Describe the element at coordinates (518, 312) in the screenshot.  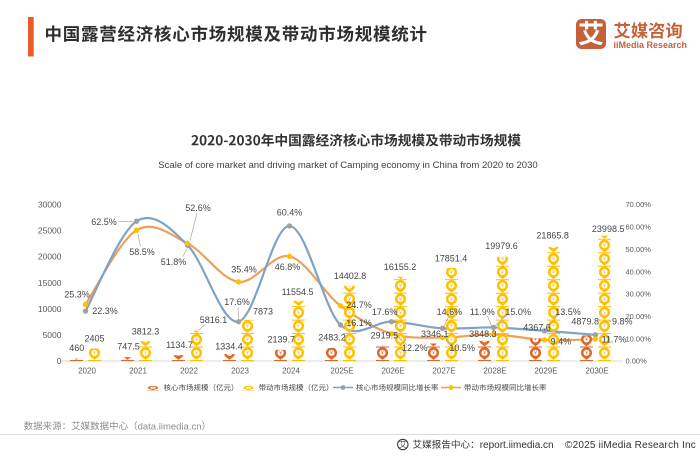
I see `svg-text: 15.0%` at that location.